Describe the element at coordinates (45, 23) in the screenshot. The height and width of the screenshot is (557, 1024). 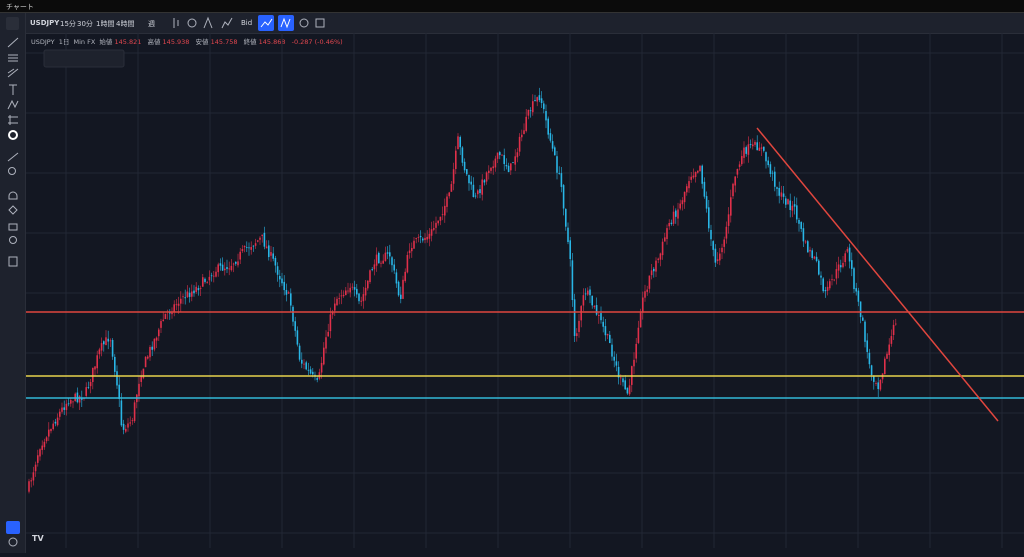
I see `symbol-button: USDJPY` at that location.